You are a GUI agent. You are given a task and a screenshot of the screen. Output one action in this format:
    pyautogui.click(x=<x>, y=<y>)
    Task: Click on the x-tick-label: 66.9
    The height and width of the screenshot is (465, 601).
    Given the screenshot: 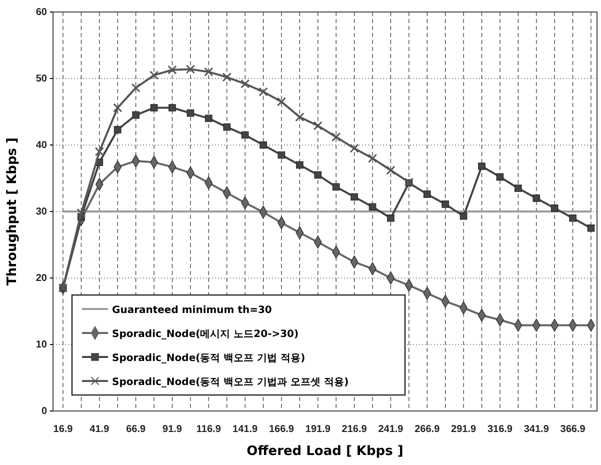 What is the action you would take?
    pyautogui.click(x=136, y=430)
    